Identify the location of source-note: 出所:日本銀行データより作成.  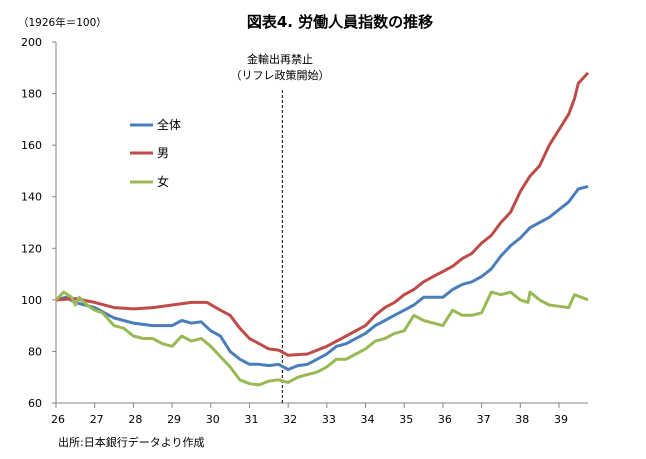
(131, 442).